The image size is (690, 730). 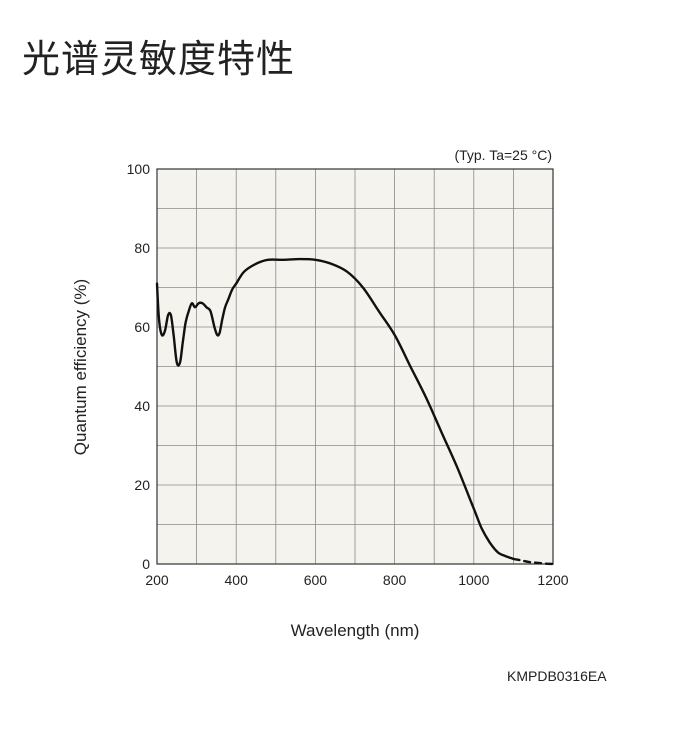 I want to click on page-title: 光谱灵敏度特性, so click(x=159, y=59).